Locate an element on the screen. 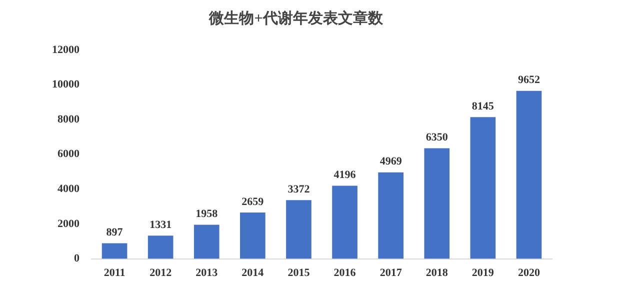  data-label: 4969 is located at coordinates (391, 162).